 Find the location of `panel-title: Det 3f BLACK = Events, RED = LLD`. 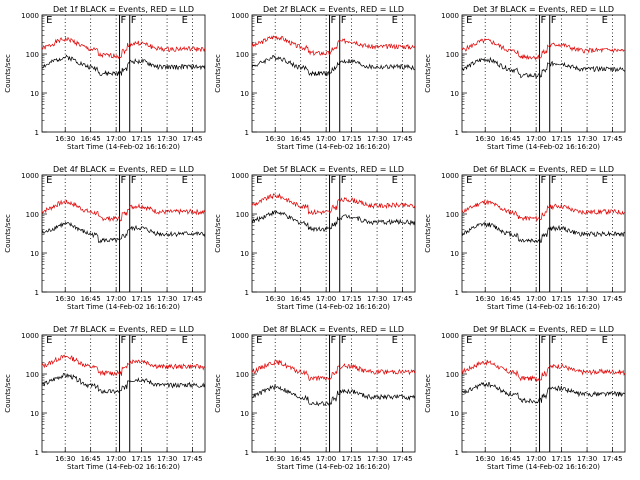

panel-title: Det 3f BLACK = Events, RED = LLD is located at coordinates (543, 9).